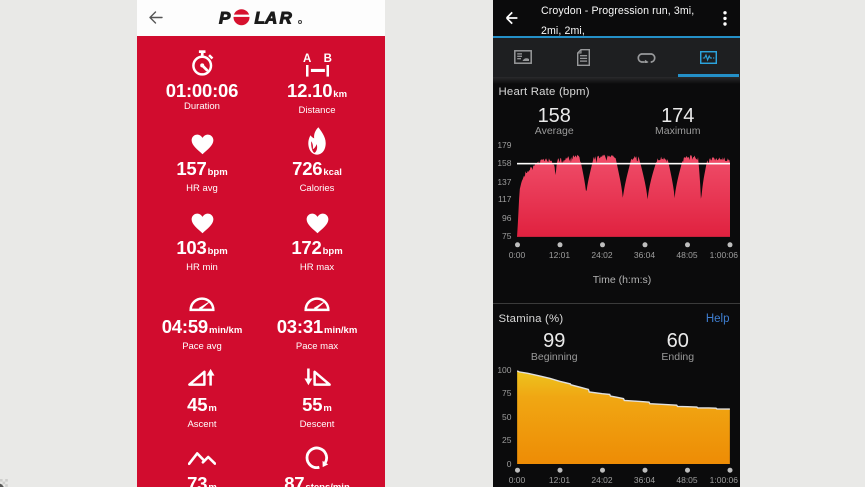 The image size is (865, 487). I want to click on svg-text: L, so click(259, 17).